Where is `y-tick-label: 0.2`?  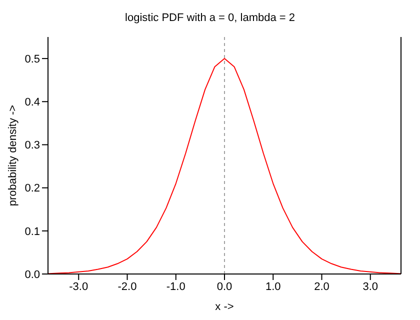 y-tick-label: 0.2 is located at coordinates (32, 188).